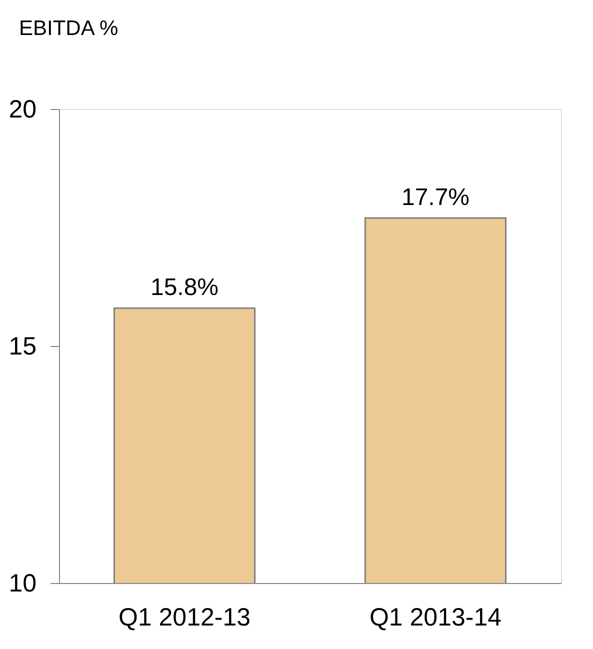 The width and height of the screenshot is (593, 649). I want to click on data-label: 17.7%, so click(435, 198).